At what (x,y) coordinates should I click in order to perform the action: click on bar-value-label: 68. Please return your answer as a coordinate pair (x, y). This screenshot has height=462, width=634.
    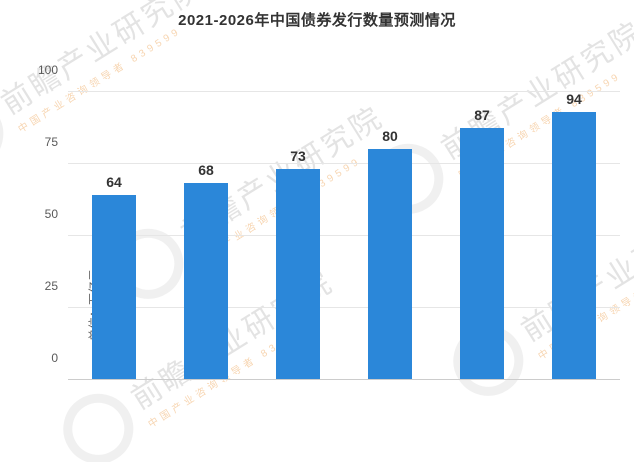
    Looking at the image, I should click on (206, 170).